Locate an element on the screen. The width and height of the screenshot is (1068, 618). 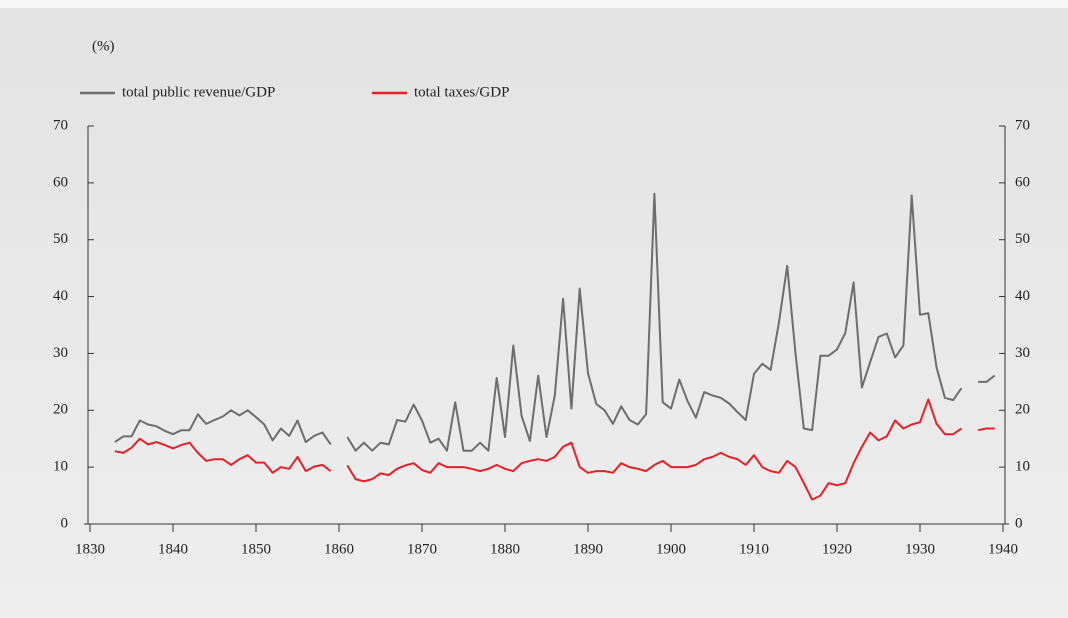
top-strip is located at coordinates (534, 4).